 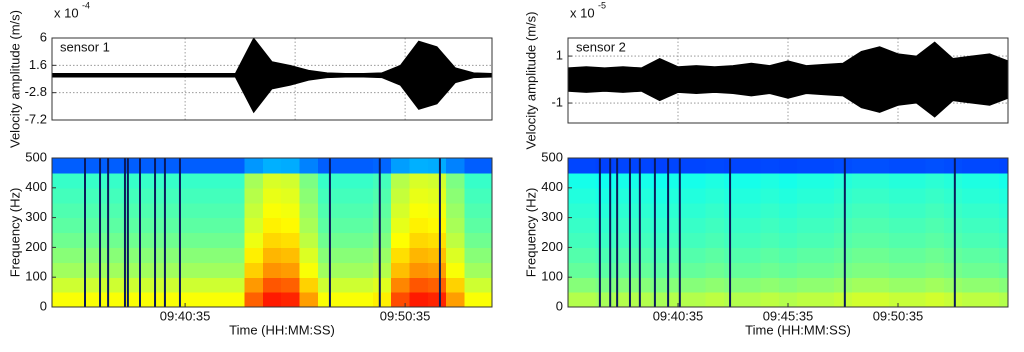 What do you see at coordinates (559, 55) in the screenshot?
I see `y-tick-label: 1` at bounding box center [559, 55].